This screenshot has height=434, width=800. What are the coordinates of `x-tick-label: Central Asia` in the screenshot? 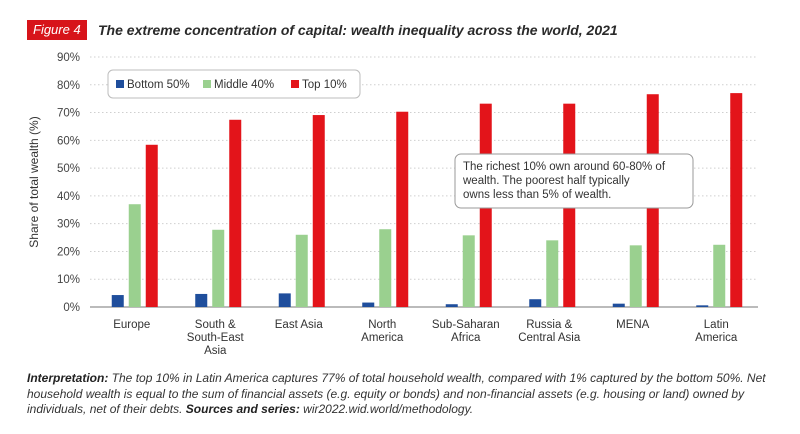 It's located at (549, 338).